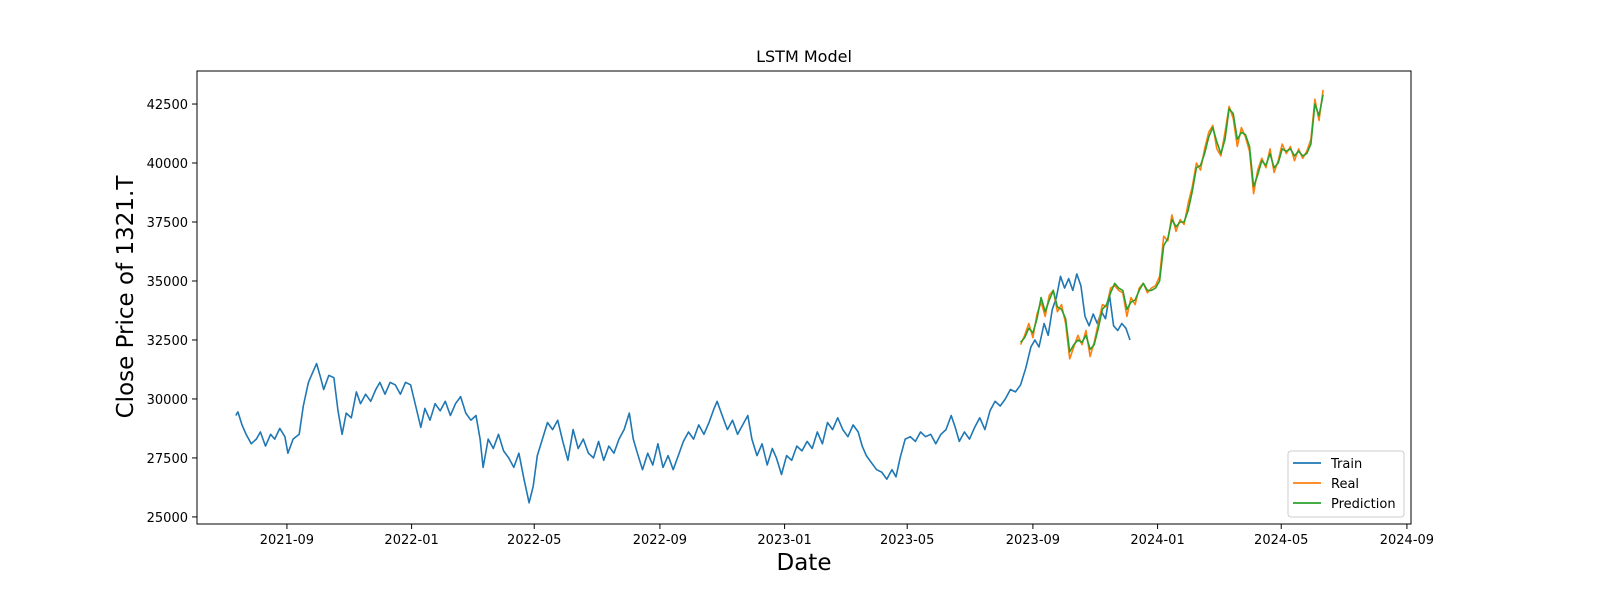 The height and width of the screenshot is (600, 1600). What do you see at coordinates (1281, 540) in the screenshot?
I see `x-tick-label: 2024-05` at bounding box center [1281, 540].